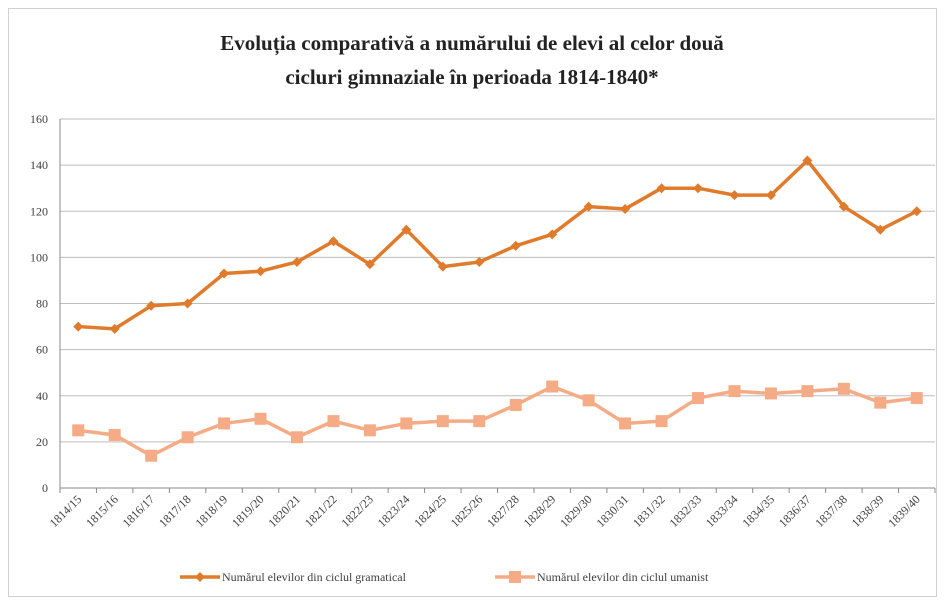  Describe the element at coordinates (497, 421) in the screenshot. I see `series-line` at that location.